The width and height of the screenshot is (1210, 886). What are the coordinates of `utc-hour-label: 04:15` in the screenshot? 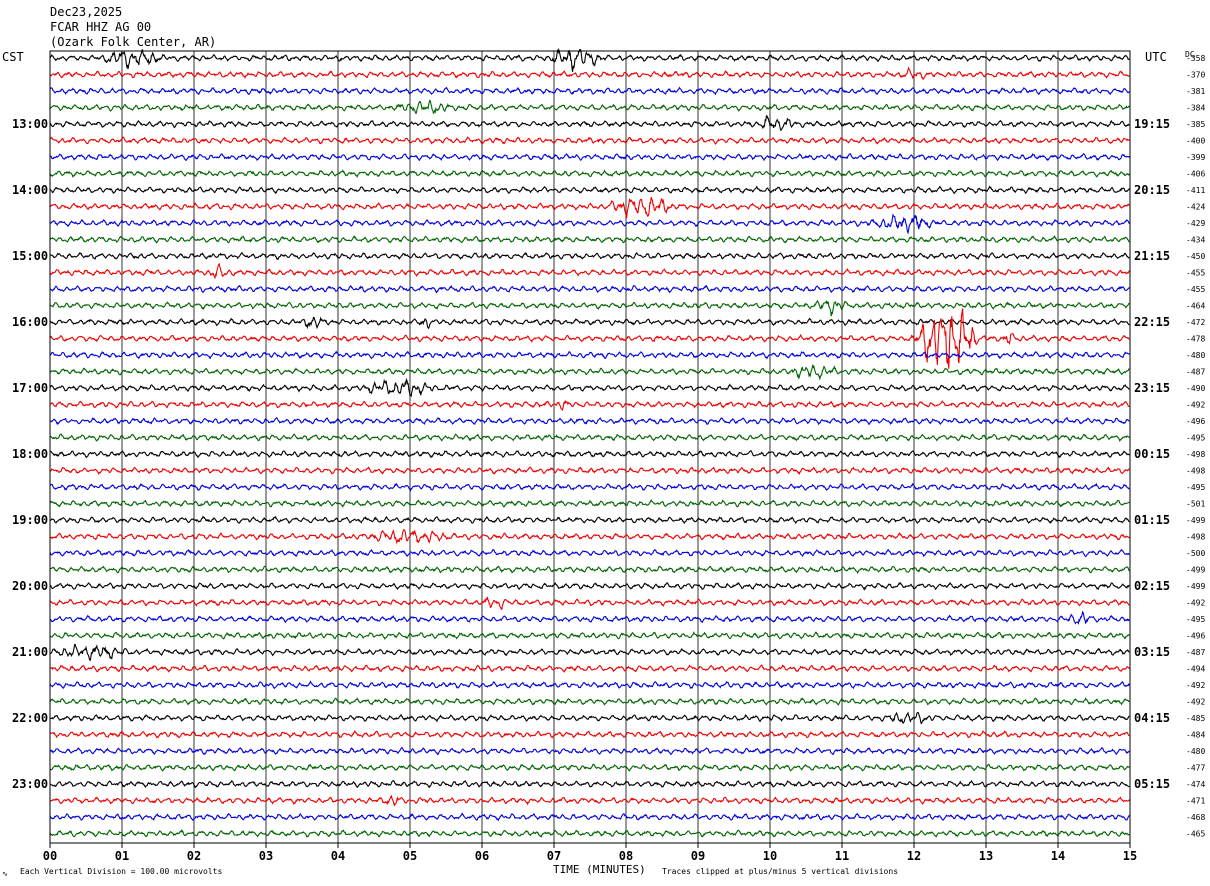 It's located at (1152, 718).